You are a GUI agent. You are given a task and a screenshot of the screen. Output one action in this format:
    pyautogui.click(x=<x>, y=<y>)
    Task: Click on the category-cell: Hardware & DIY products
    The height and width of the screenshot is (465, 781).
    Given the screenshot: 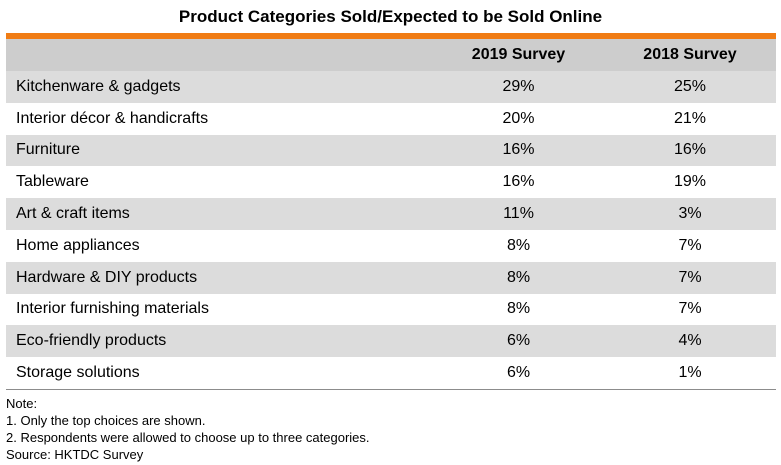 What is the action you would take?
    pyautogui.click(x=219, y=277)
    